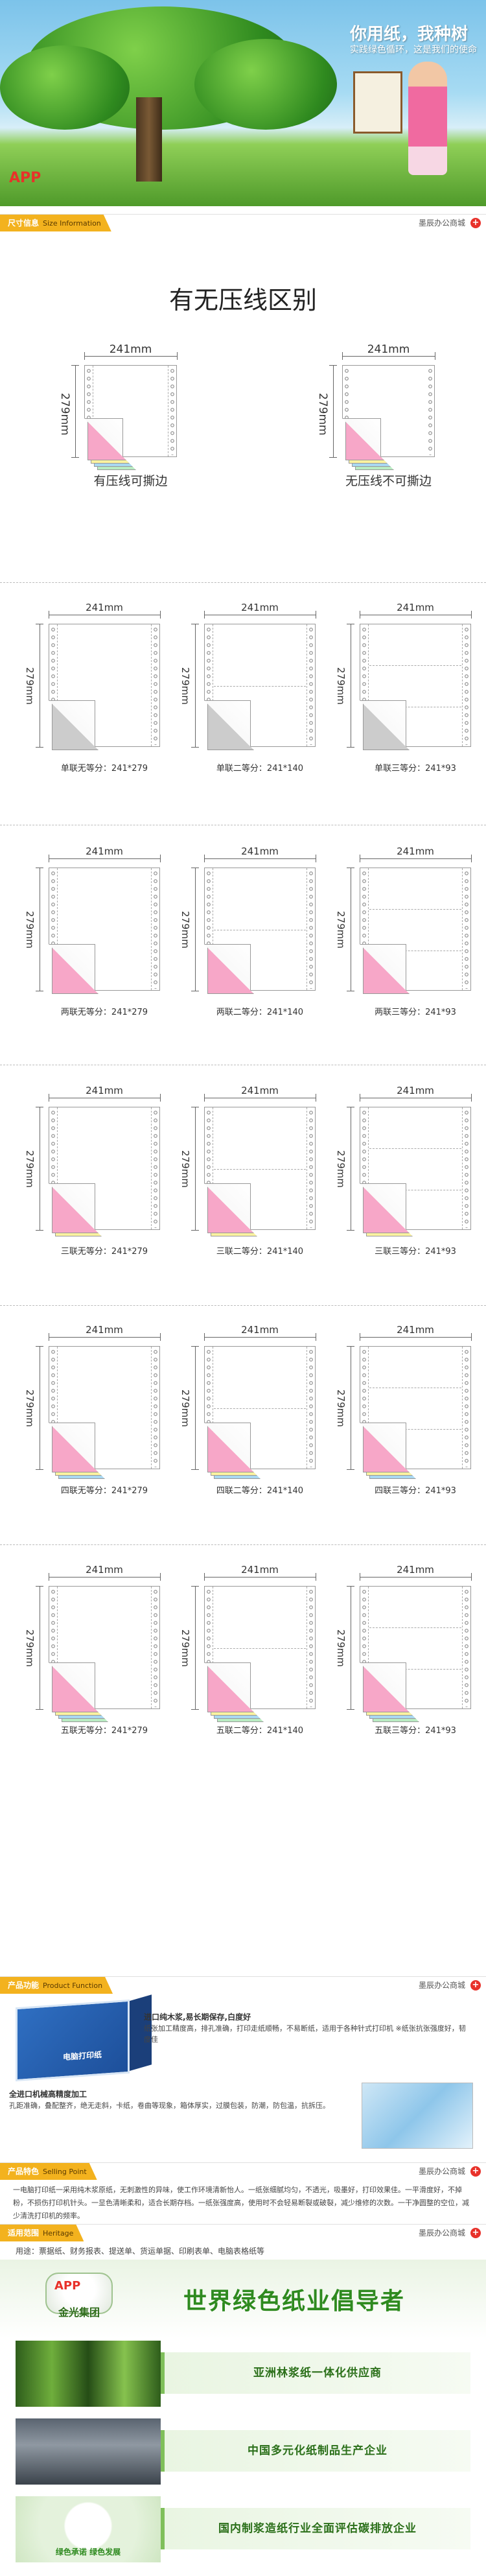 The height and width of the screenshot is (2576, 486). What do you see at coordinates (24, 2171) in the screenshot?
I see `section-label: 产品特色` at bounding box center [24, 2171].